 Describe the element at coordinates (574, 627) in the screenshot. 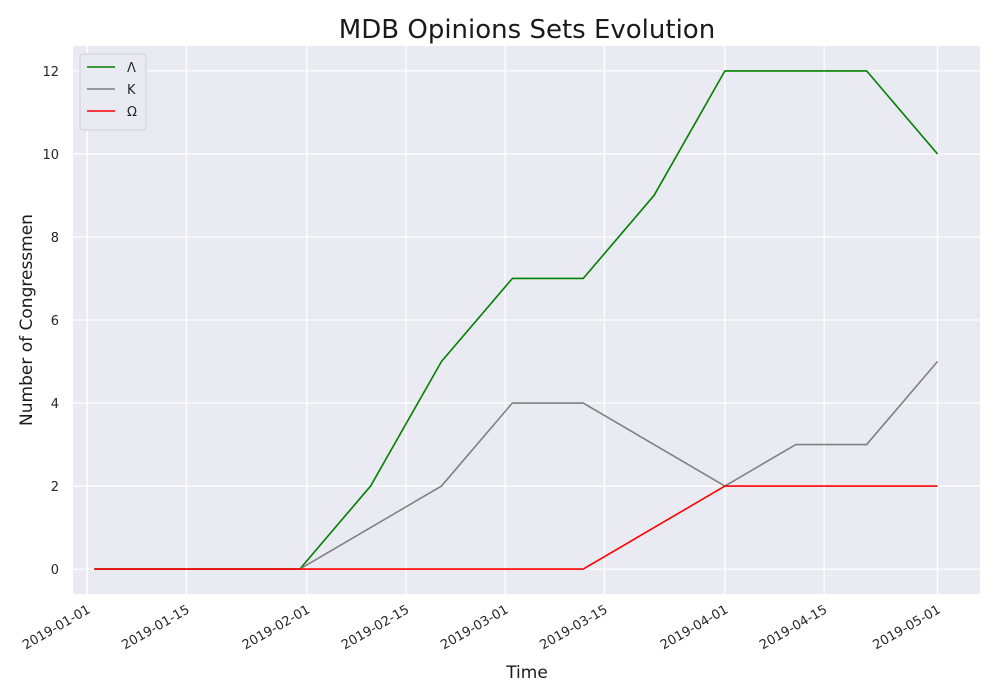

I see `x-tick-label: 2019-03-15` at that location.